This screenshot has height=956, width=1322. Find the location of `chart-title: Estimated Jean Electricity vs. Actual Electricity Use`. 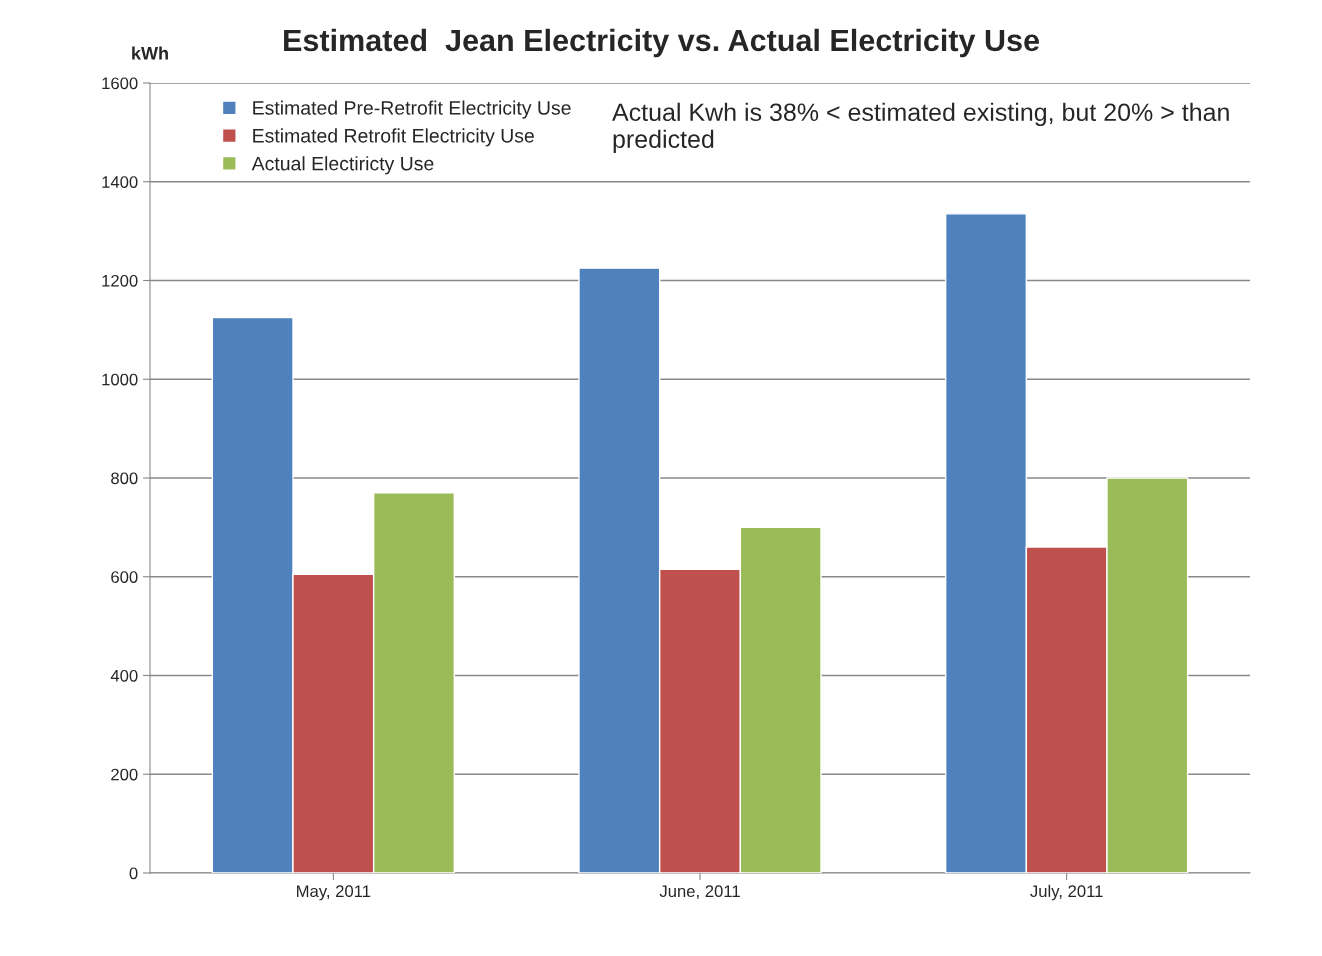

chart-title: Estimated Jean Electricity vs. Actual Electricity Use is located at coordinates (661, 43).